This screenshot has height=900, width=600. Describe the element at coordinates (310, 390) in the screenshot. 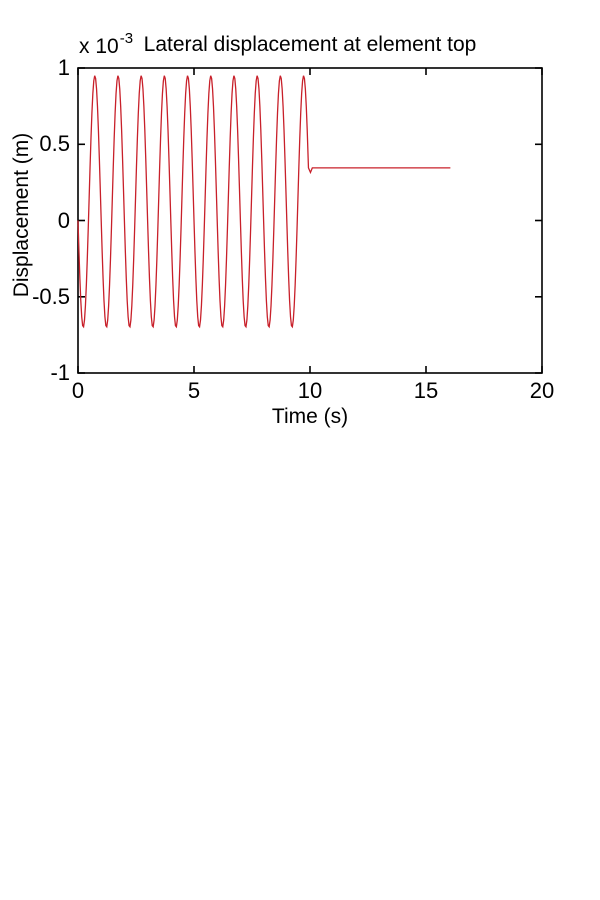

I see `x-tick-label: 10` at that location.